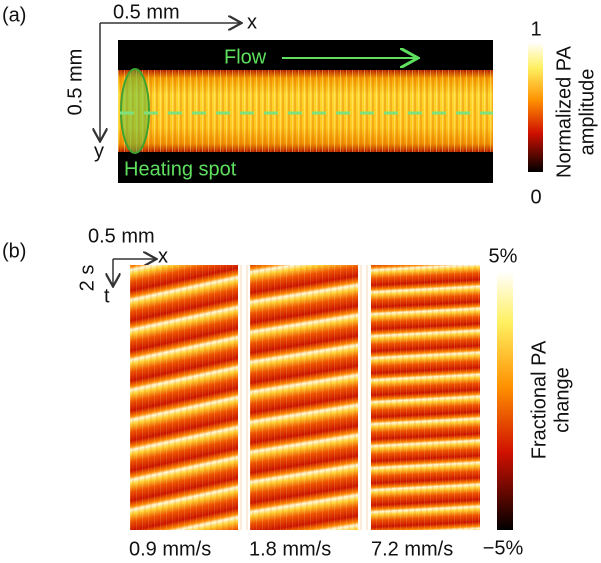 Image resolution: width=601 pixels, height=563 pixels. What do you see at coordinates (305, 111) in the screenshot?
I see `vessel-texture` at bounding box center [305, 111].